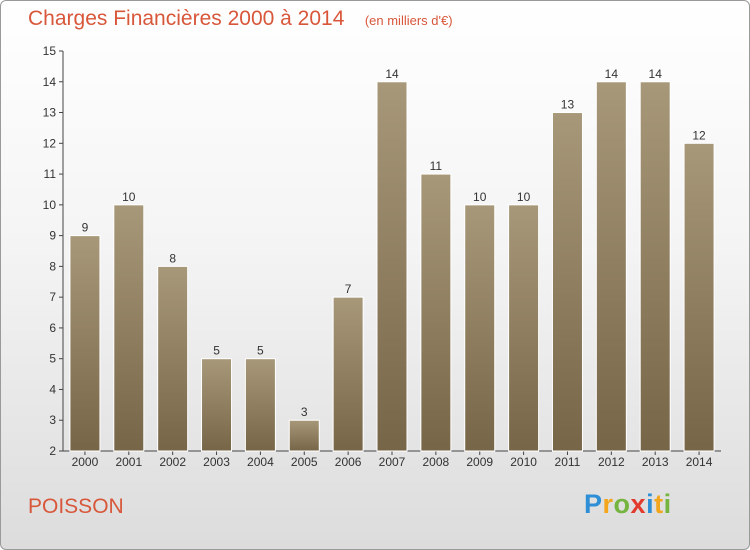 The image size is (750, 550). Describe the element at coordinates (50, 174) in the screenshot. I see `y-tick-label: 11` at that location.